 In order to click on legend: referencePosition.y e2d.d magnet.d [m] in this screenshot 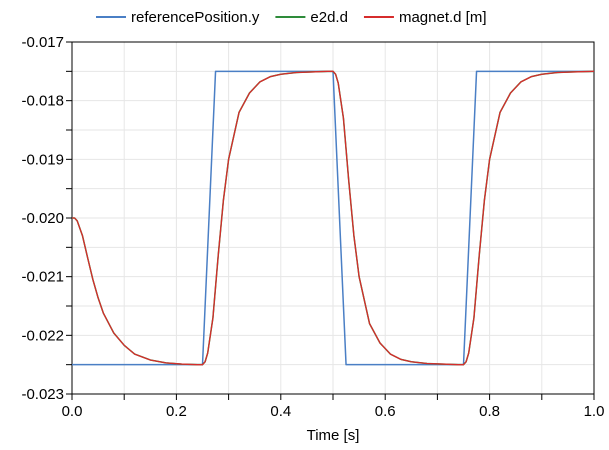, I will do `click(291, 17)`.